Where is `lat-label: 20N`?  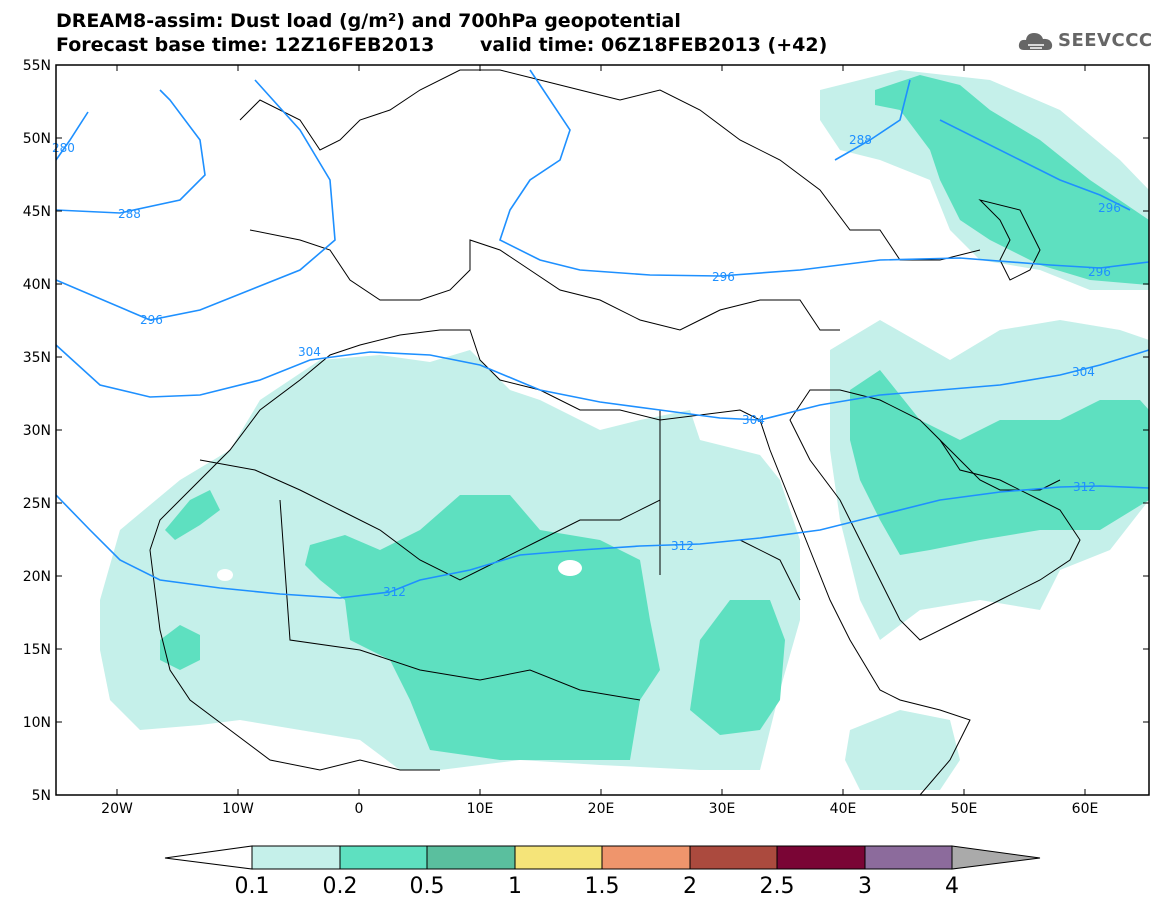
lat-label: 20N is located at coordinates (37, 577).